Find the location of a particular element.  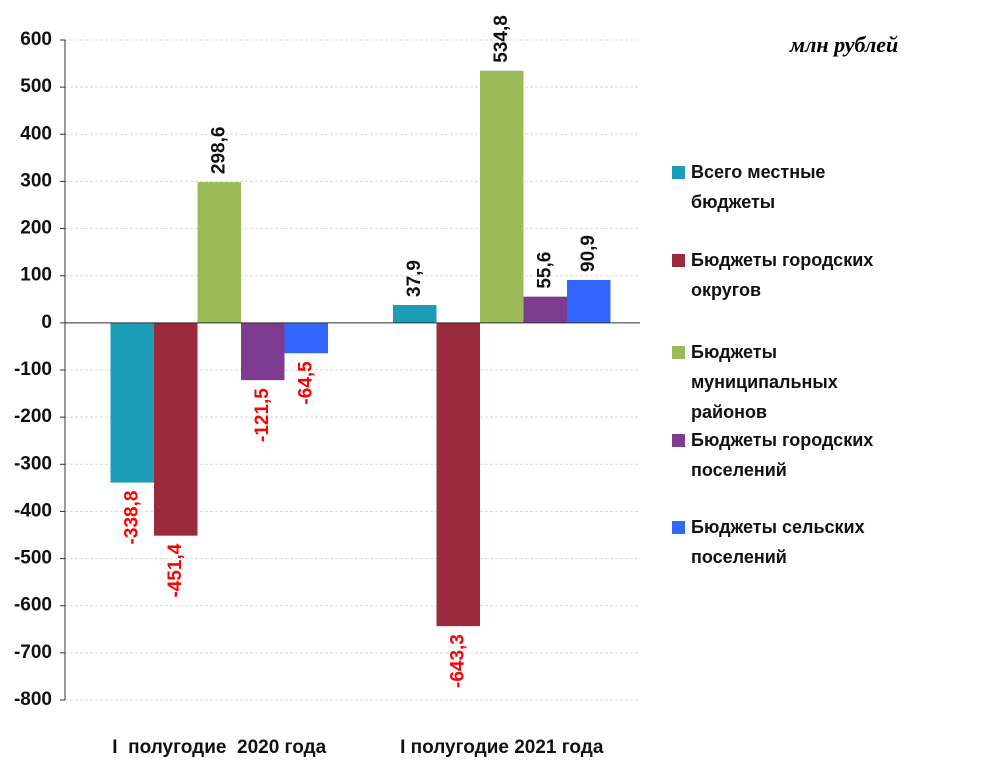

y-tick-label: 500 is located at coordinates (36, 86).